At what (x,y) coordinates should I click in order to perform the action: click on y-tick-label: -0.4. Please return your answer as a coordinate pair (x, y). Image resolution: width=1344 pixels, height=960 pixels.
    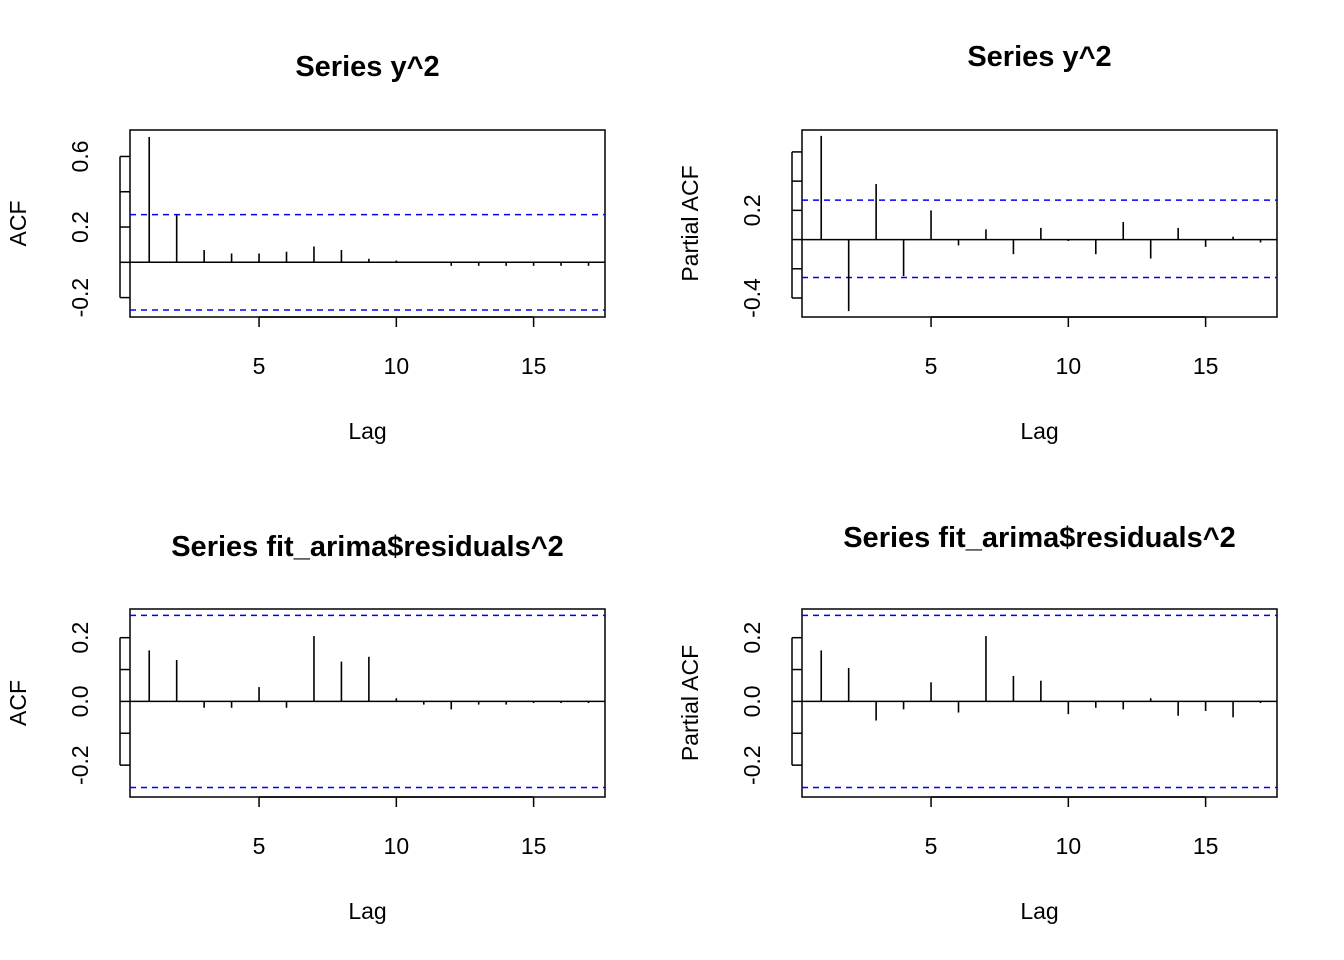
    Looking at the image, I should click on (752, 298).